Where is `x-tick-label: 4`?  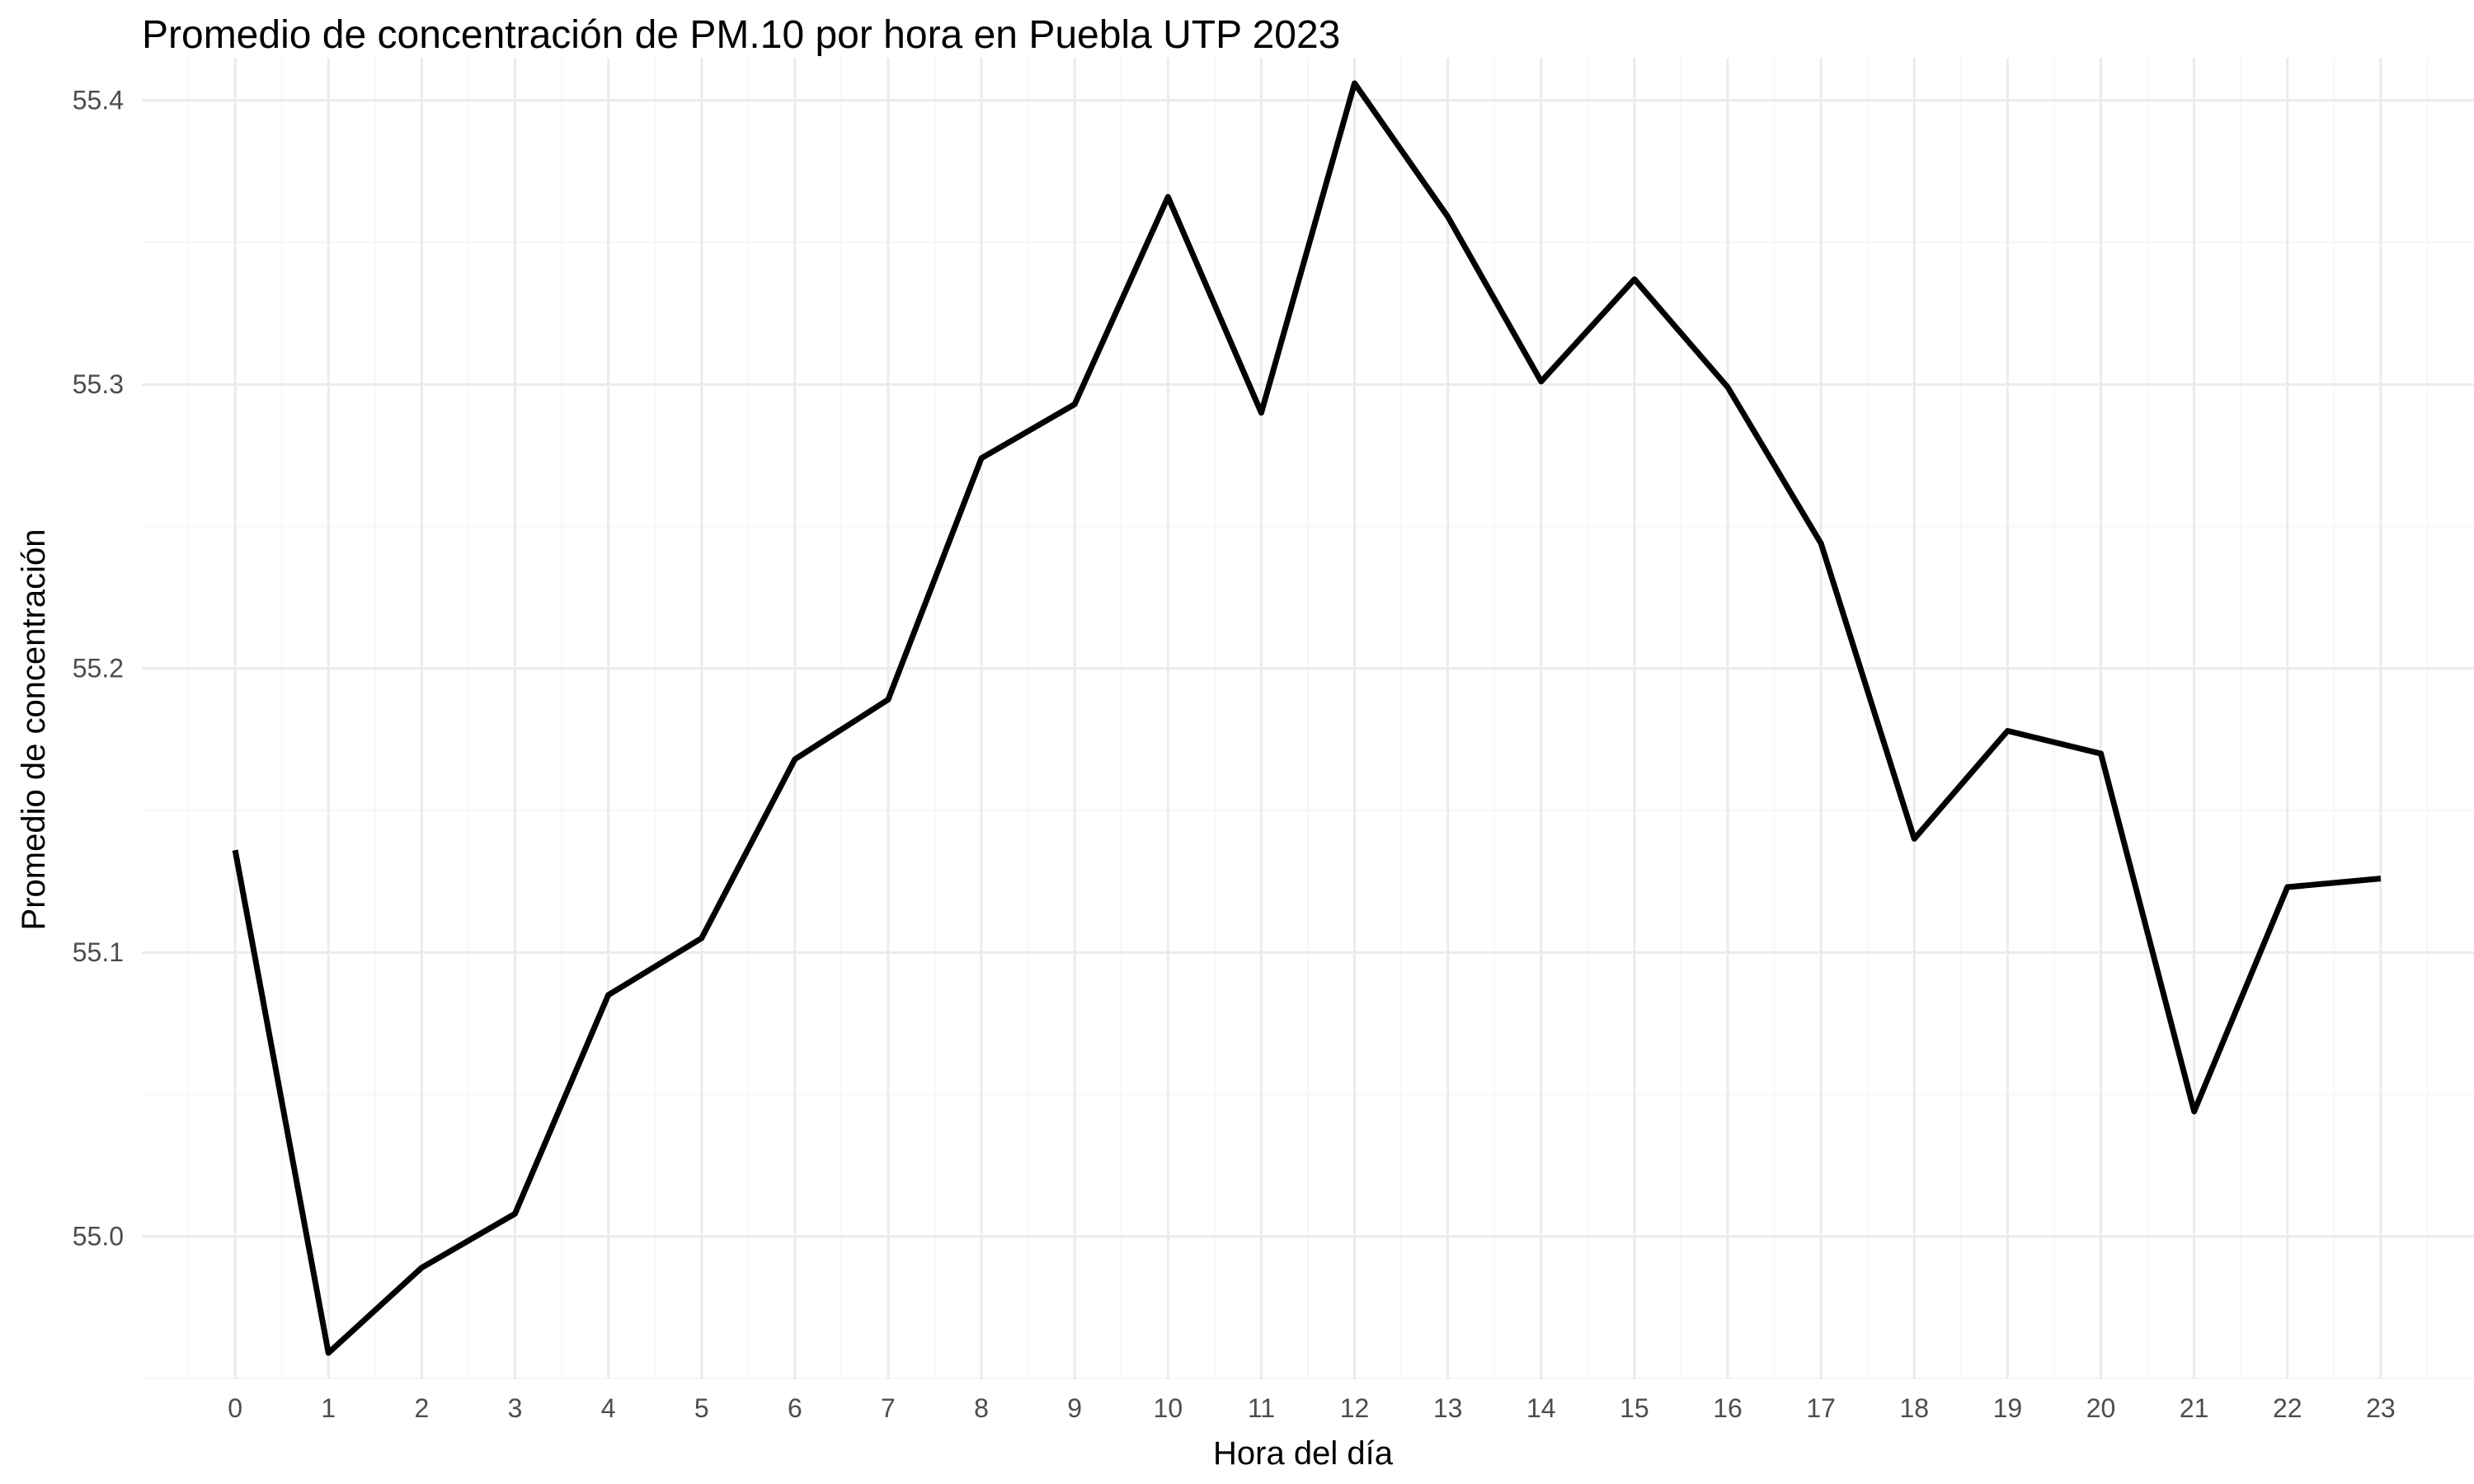
x-tick-label: 4 is located at coordinates (608, 1408).